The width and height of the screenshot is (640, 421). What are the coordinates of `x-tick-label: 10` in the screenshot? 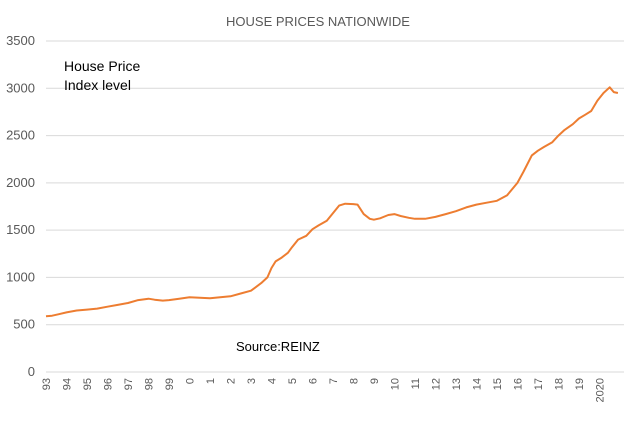 It's located at (395, 384).